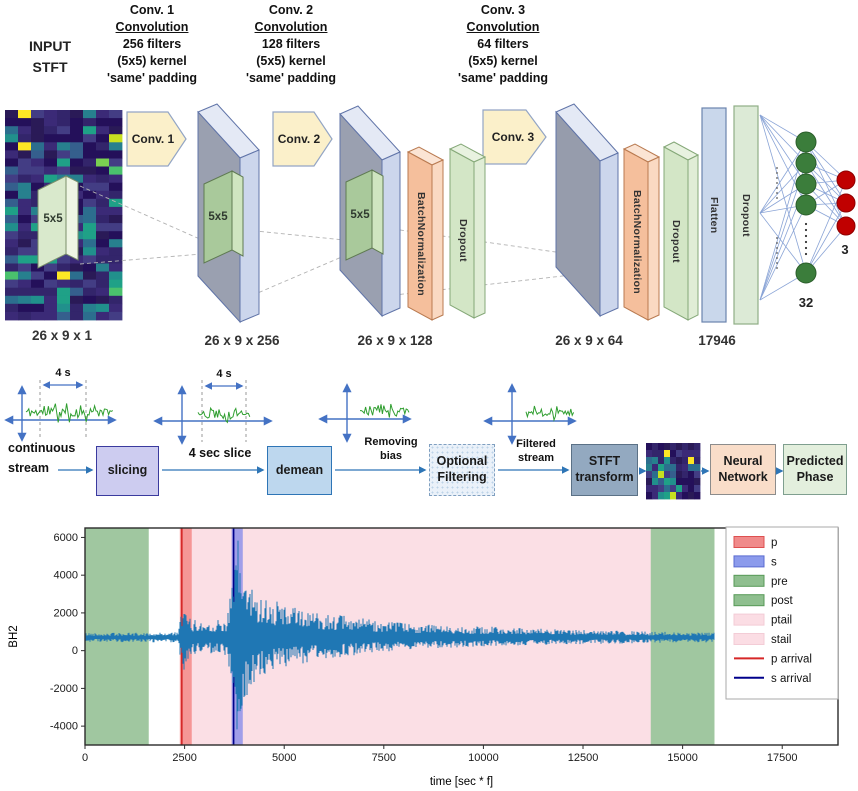  I want to click on legend-swatch-ptail, so click(749, 619).